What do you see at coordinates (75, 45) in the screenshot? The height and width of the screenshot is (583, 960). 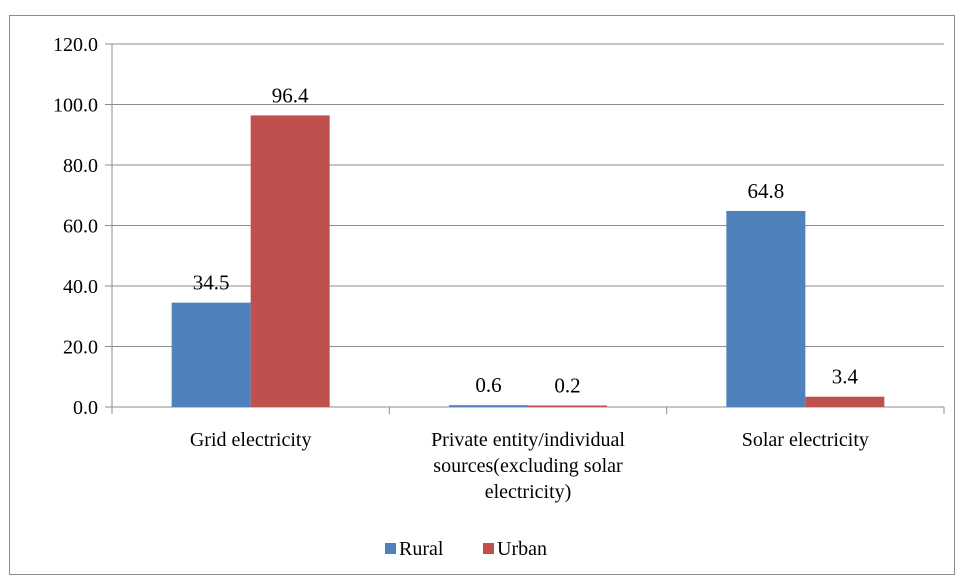 I see `y-tick-label: 120.0` at bounding box center [75, 45].